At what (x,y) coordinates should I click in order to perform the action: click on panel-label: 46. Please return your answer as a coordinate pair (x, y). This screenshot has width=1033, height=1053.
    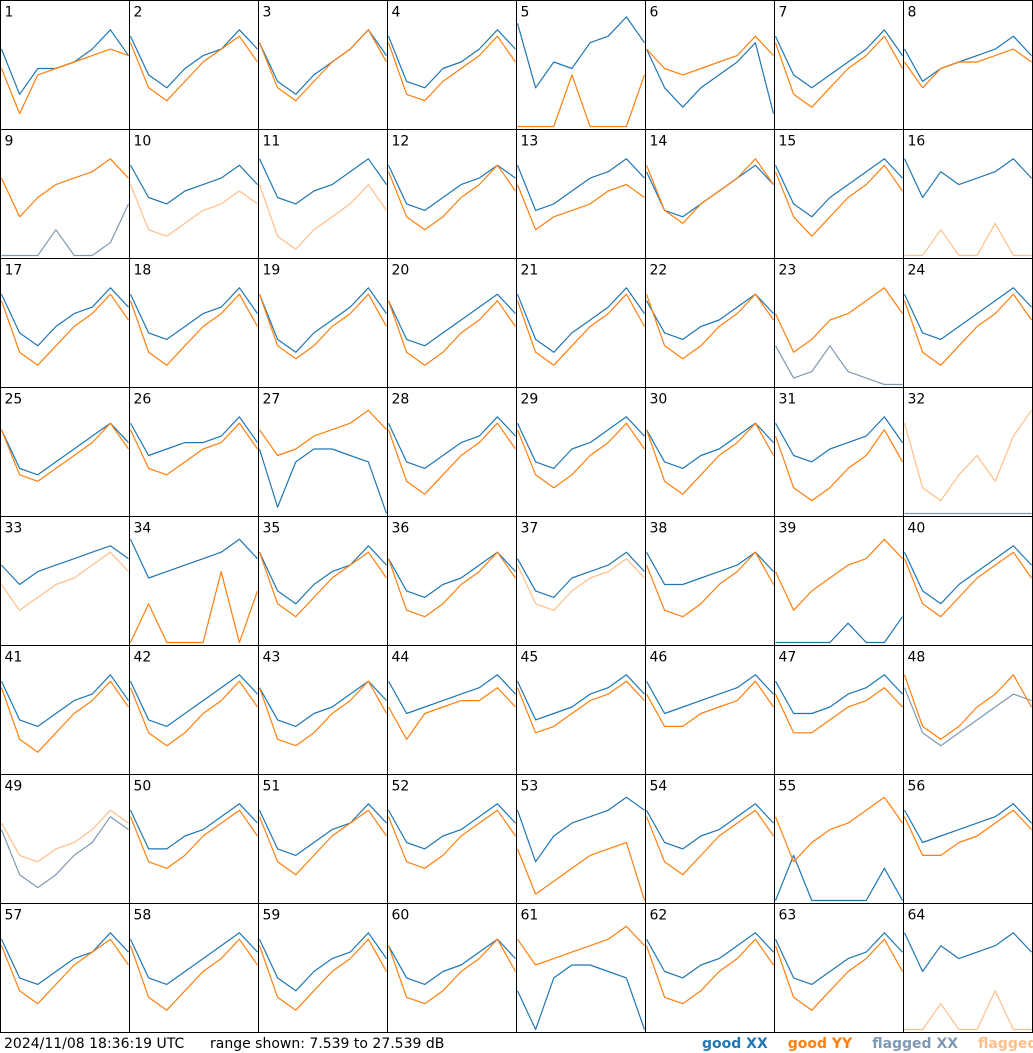
    Looking at the image, I should click on (659, 658).